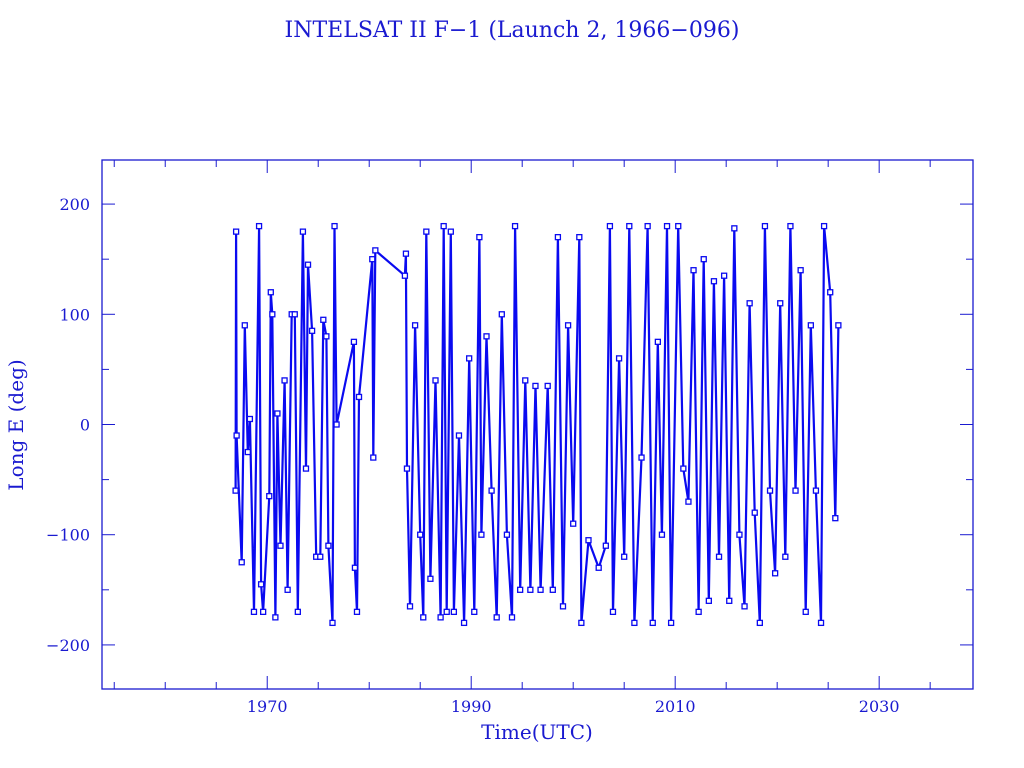  Describe the element at coordinates (879, 706) in the screenshot. I see `x-tick-label: 2030` at that location.